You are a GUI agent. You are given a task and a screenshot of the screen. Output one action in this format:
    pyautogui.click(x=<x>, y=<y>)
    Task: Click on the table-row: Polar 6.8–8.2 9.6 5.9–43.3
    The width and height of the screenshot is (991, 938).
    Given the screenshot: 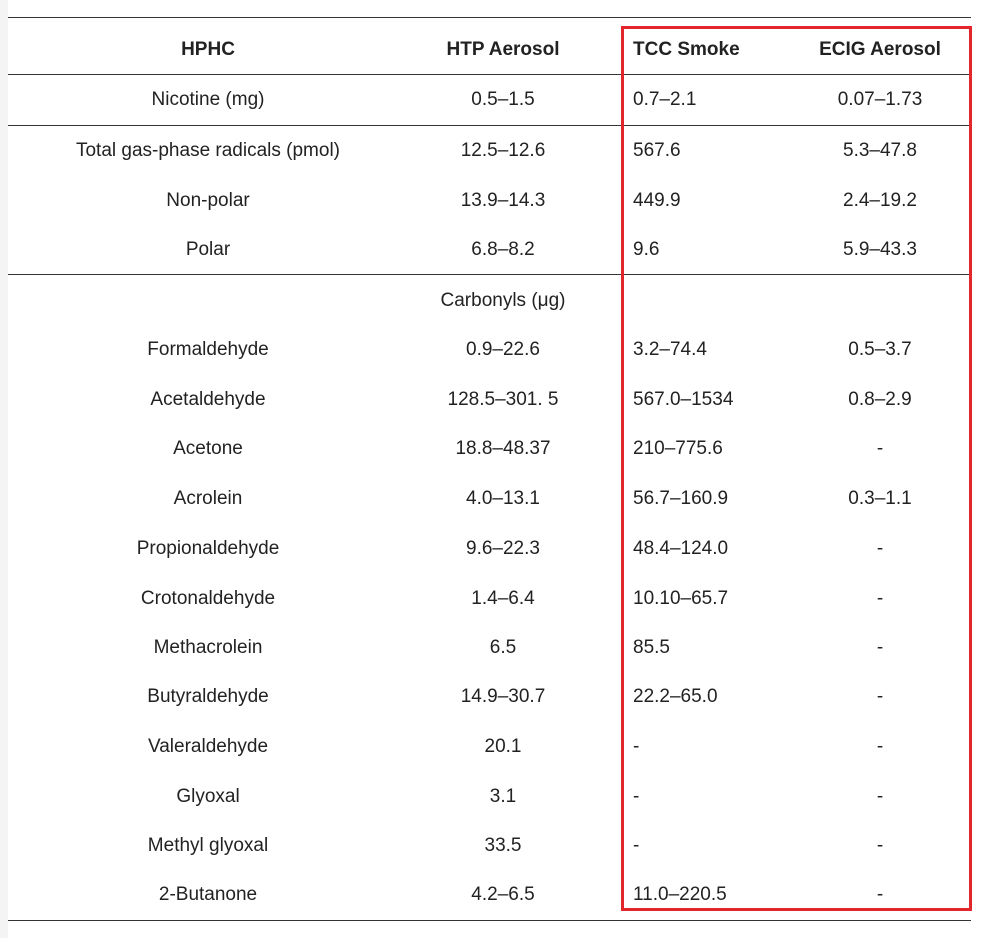 What is the action you would take?
    pyautogui.click(x=495, y=250)
    